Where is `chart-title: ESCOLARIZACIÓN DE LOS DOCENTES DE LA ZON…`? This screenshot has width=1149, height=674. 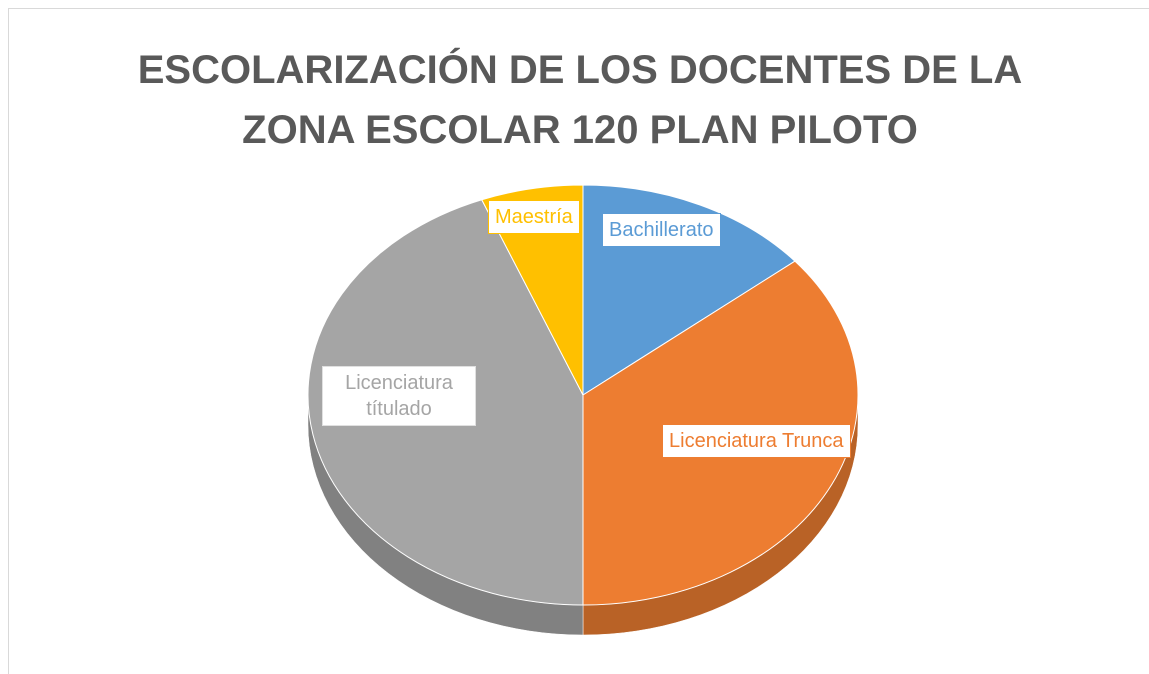 chart-title: ESCOLARIZACIÓN DE LOS DOCENTES DE LA ZON… is located at coordinates (580, 100).